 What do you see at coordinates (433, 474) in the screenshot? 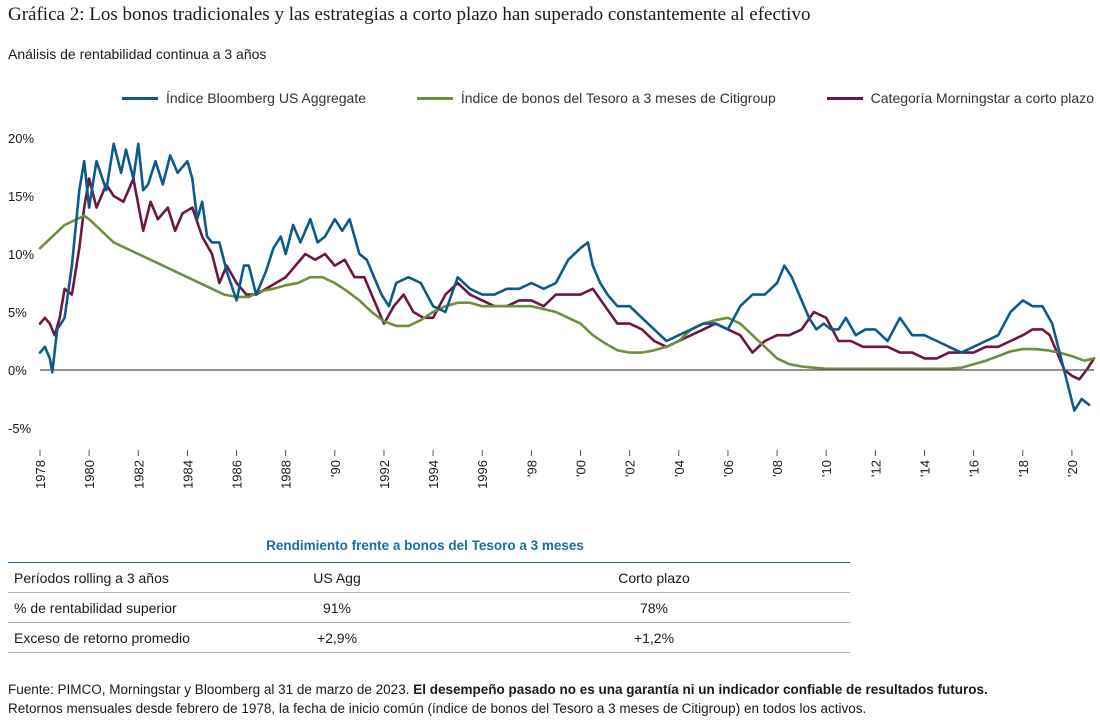
I see `x-tick-label: 1994` at bounding box center [433, 474].